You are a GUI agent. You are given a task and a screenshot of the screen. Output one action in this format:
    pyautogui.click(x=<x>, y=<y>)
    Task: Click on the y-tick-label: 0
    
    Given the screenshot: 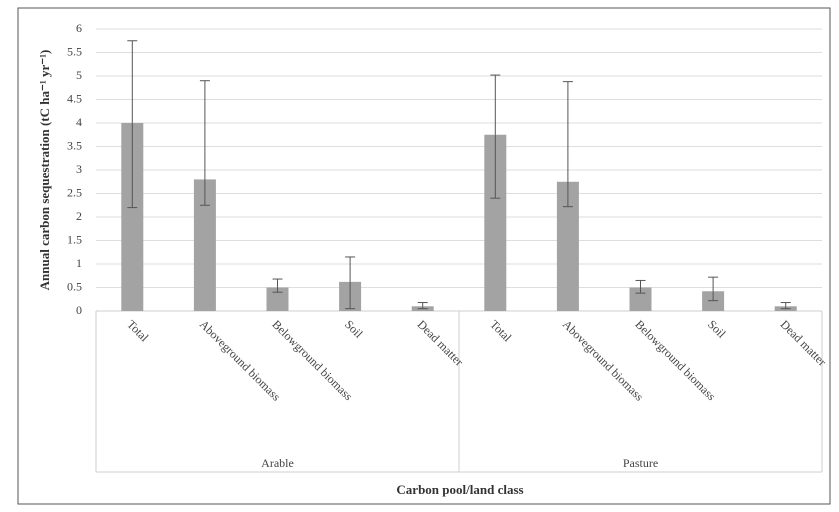 What is the action you would take?
    pyautogui.click(x=79, y=310)
    